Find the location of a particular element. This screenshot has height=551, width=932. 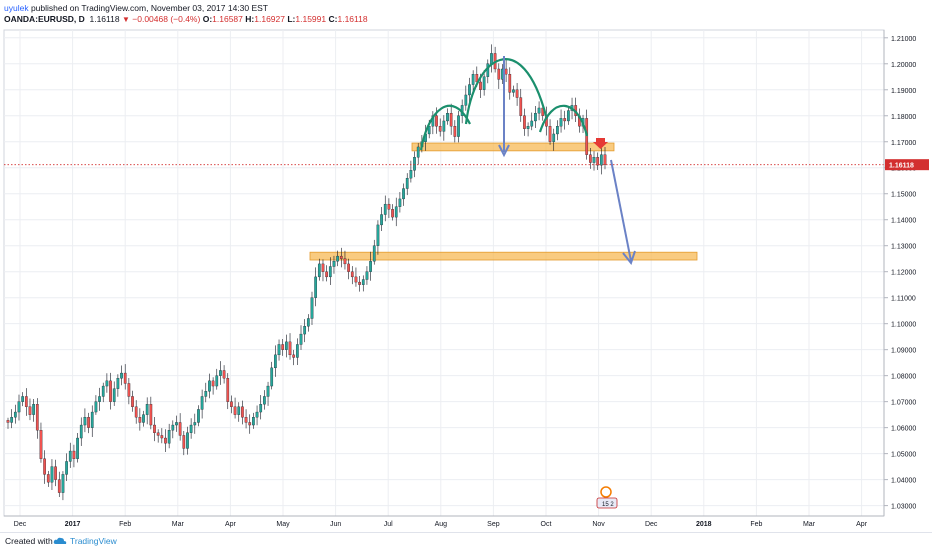

sell-arrow-icon is located at coordinates (600, 143).